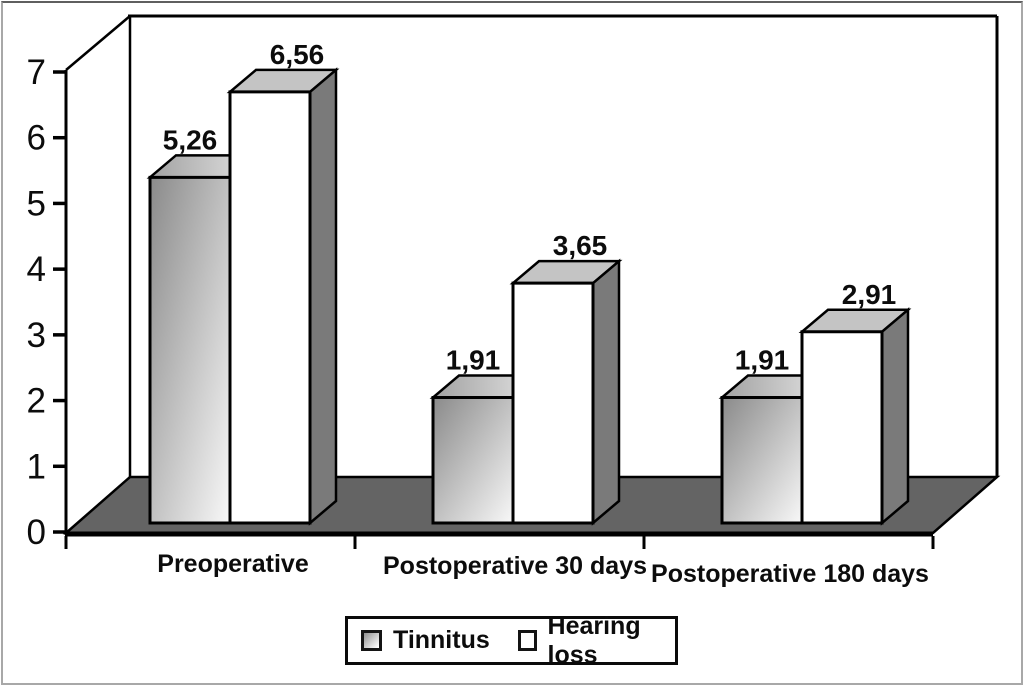  I want to click on legend-item-tinnitus: Tinnitus, so click(425, 640).